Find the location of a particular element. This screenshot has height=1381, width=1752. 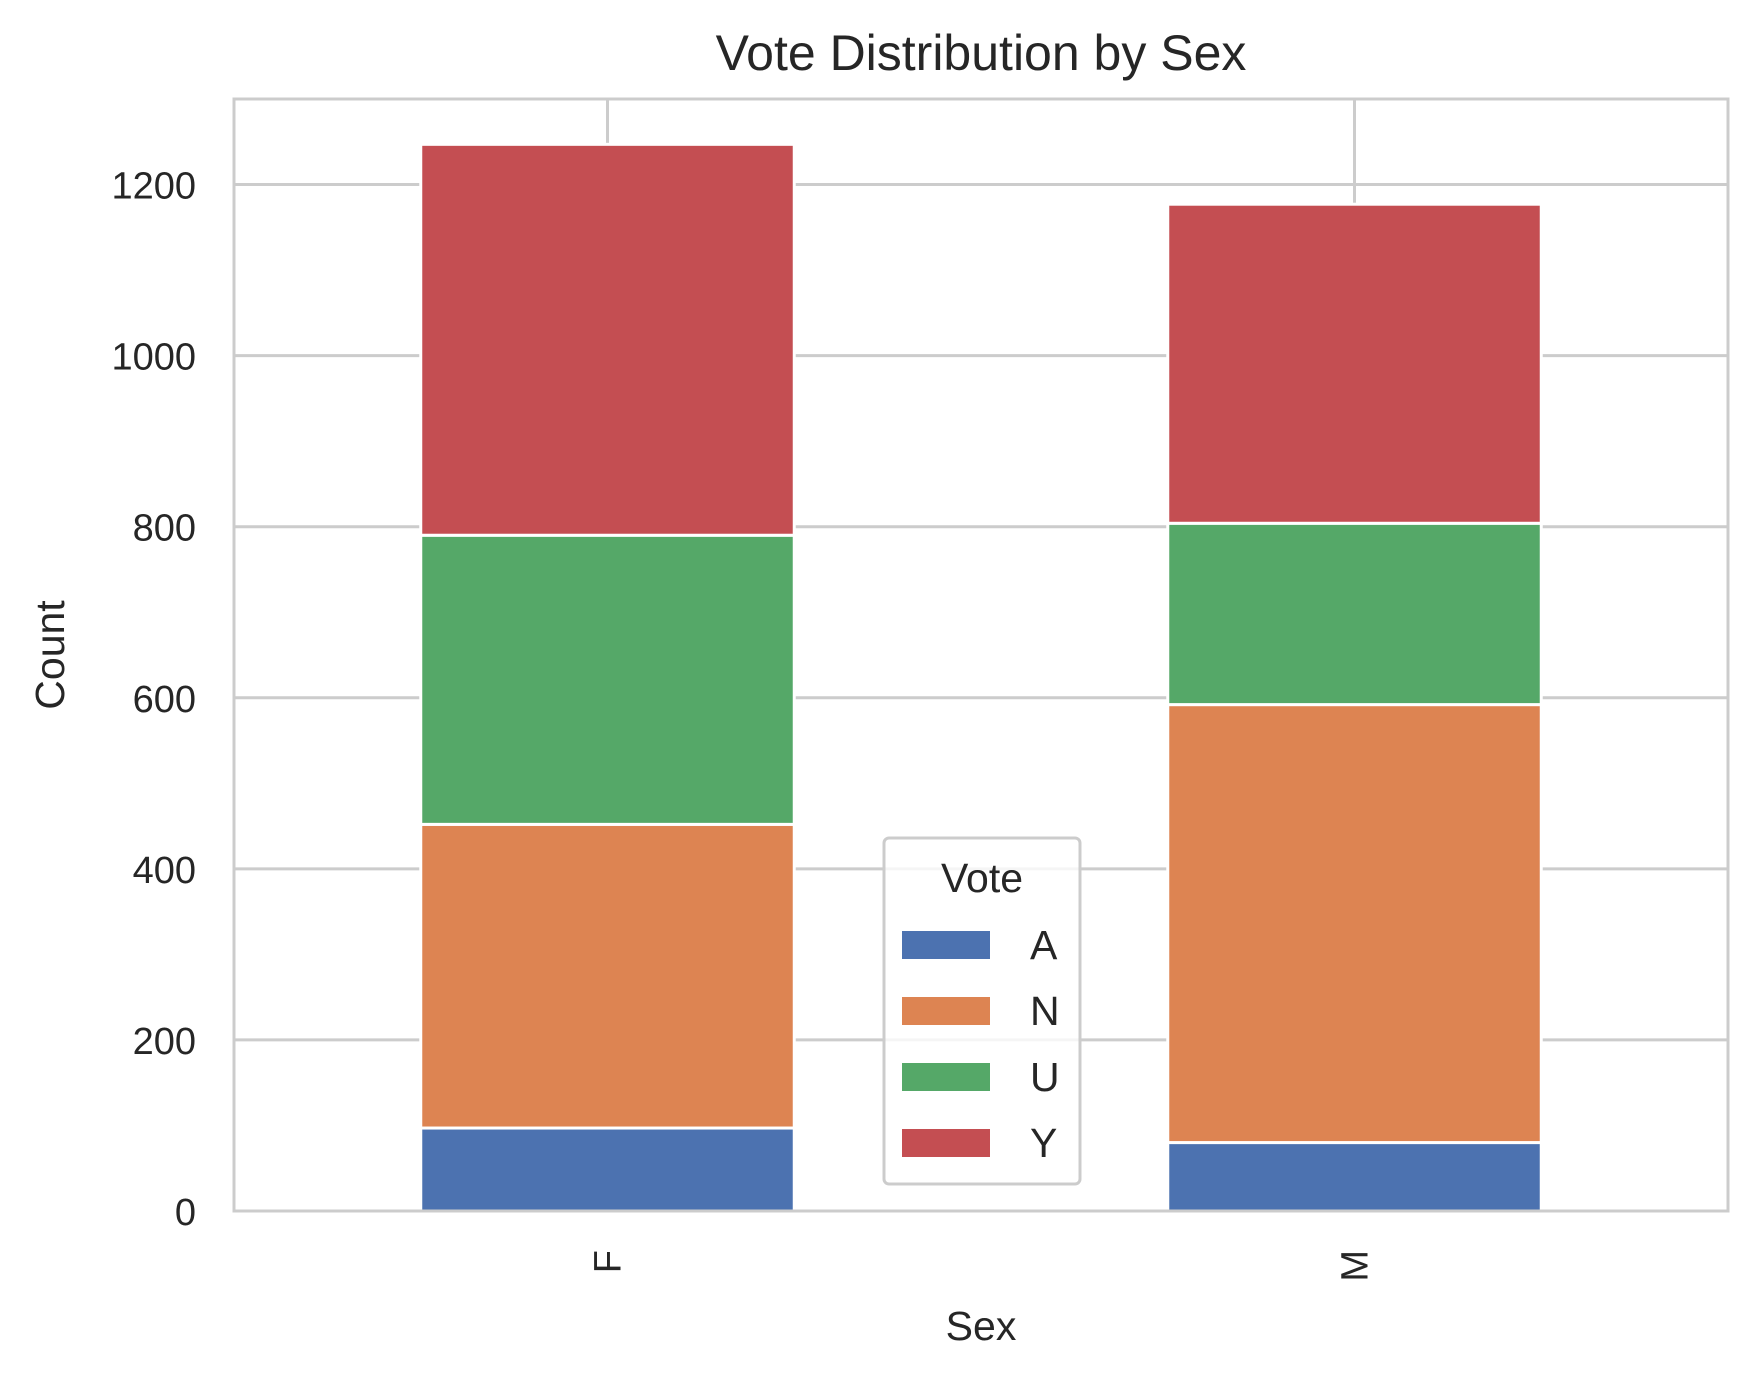

y-axis-label: Count is located at coordinates (50, 655).